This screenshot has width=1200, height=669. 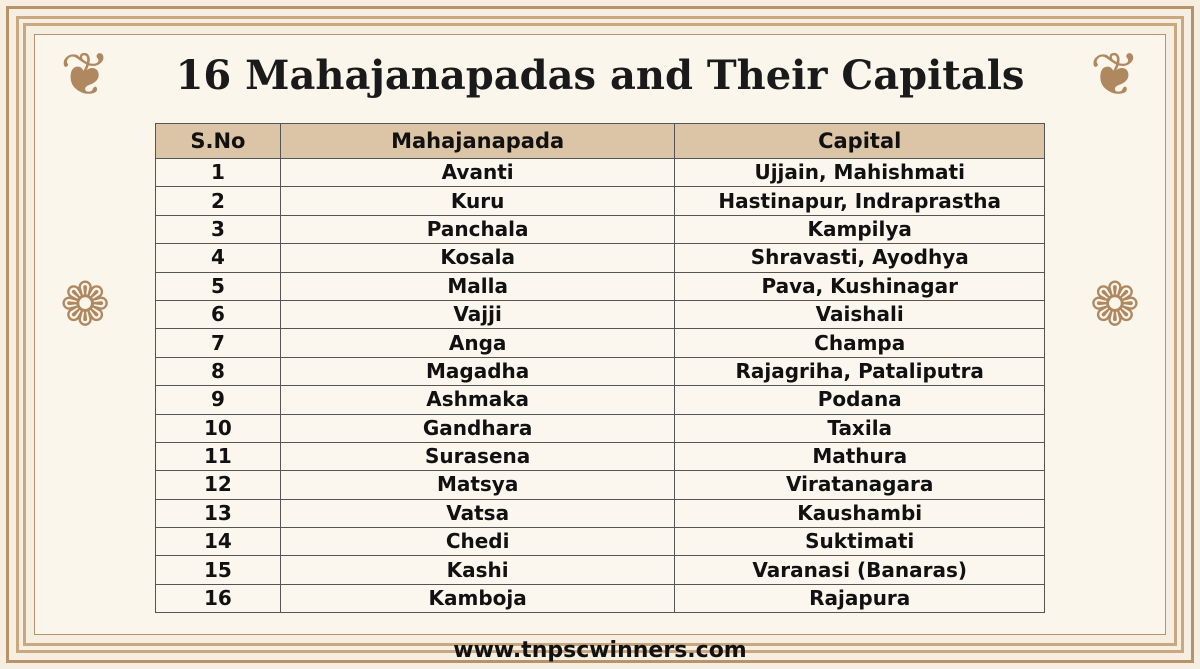 I want to click on table-cell: Anga, so click(x=477, y=343).